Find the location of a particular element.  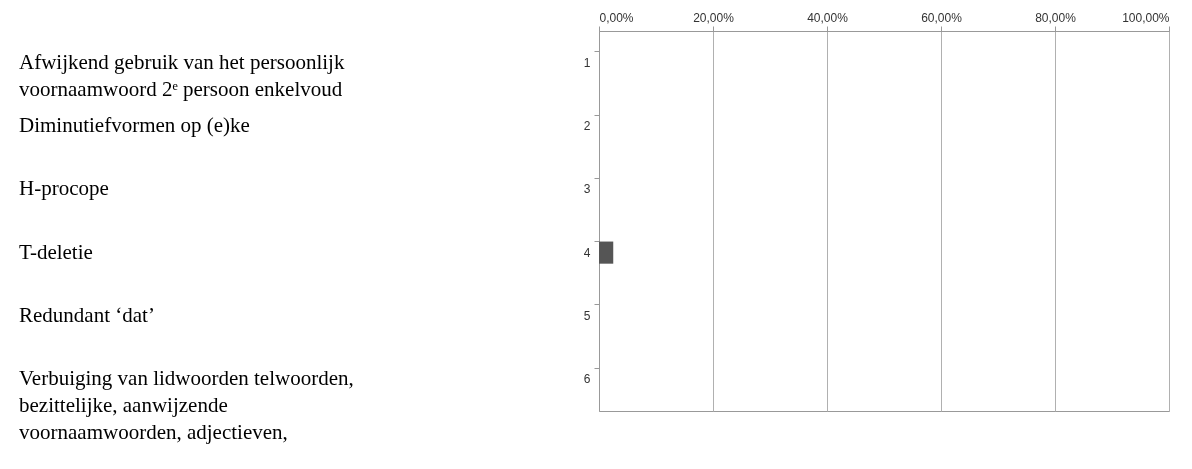

y-tick-label: 2 is located at coordinates (587, 126).